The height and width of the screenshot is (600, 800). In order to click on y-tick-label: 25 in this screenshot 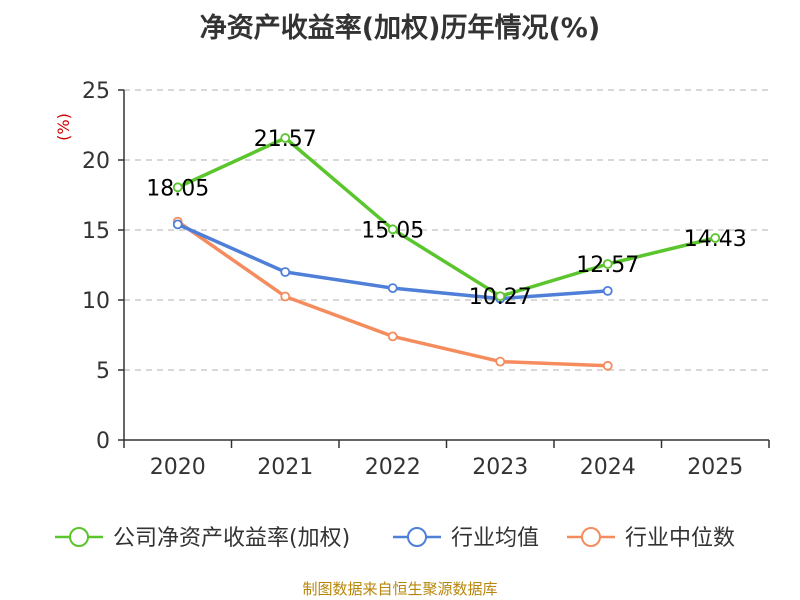, I will do `click(96, 91)`.